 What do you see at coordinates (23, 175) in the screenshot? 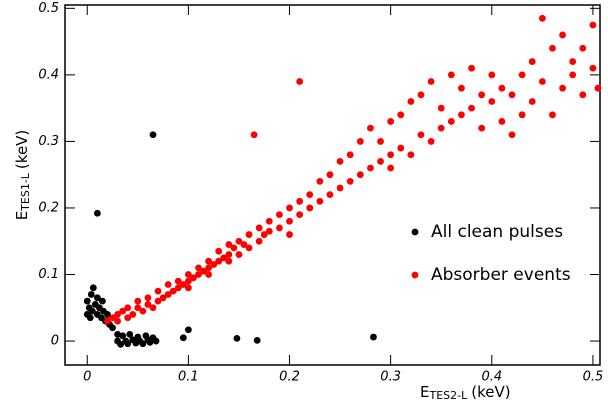
I see `y-axis-label: ETES1-L(keV)` at bounding box center [23, 175].